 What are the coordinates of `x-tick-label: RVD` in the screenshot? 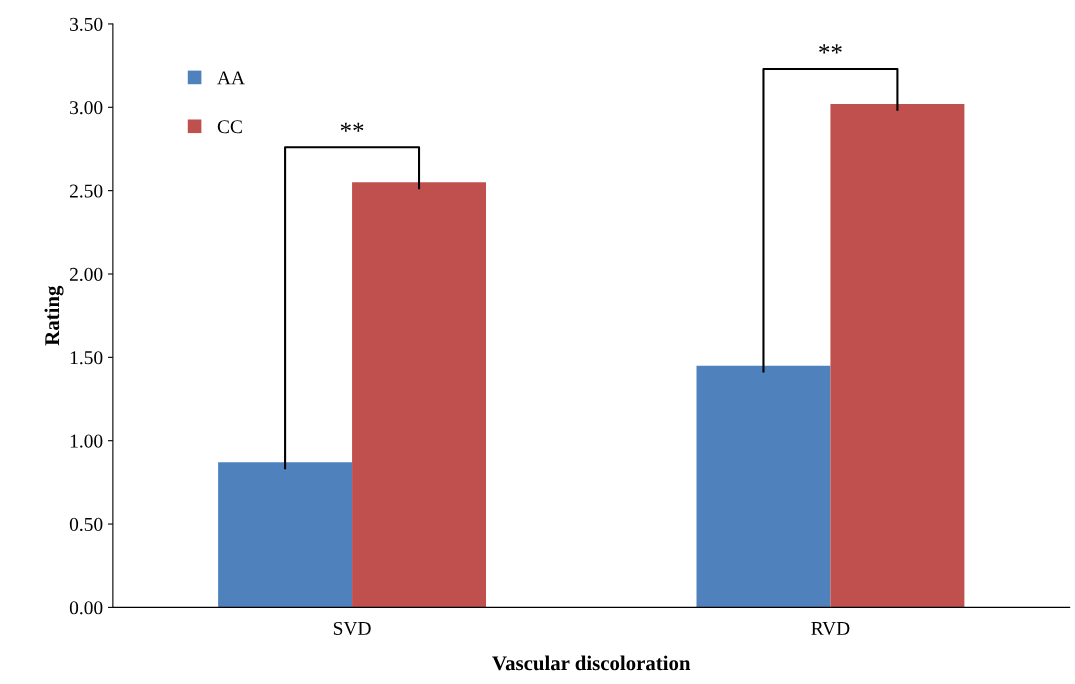 It's located at (830, 629).